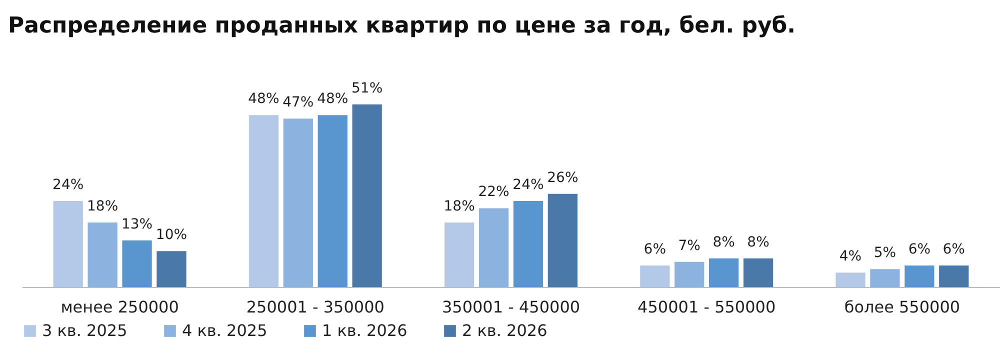 This screenshot has height=359, width=1000. What do you see at coordinates (315, 307) in the screenshot?
I see `x-tick-label: 250001 - 350000` at bounding box center [315, 307].